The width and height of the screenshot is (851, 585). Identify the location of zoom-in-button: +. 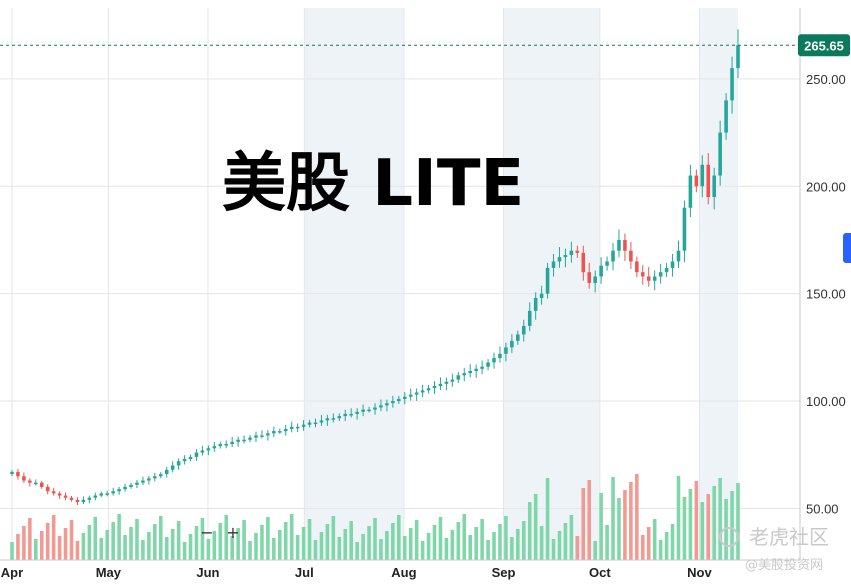
(233, 532).